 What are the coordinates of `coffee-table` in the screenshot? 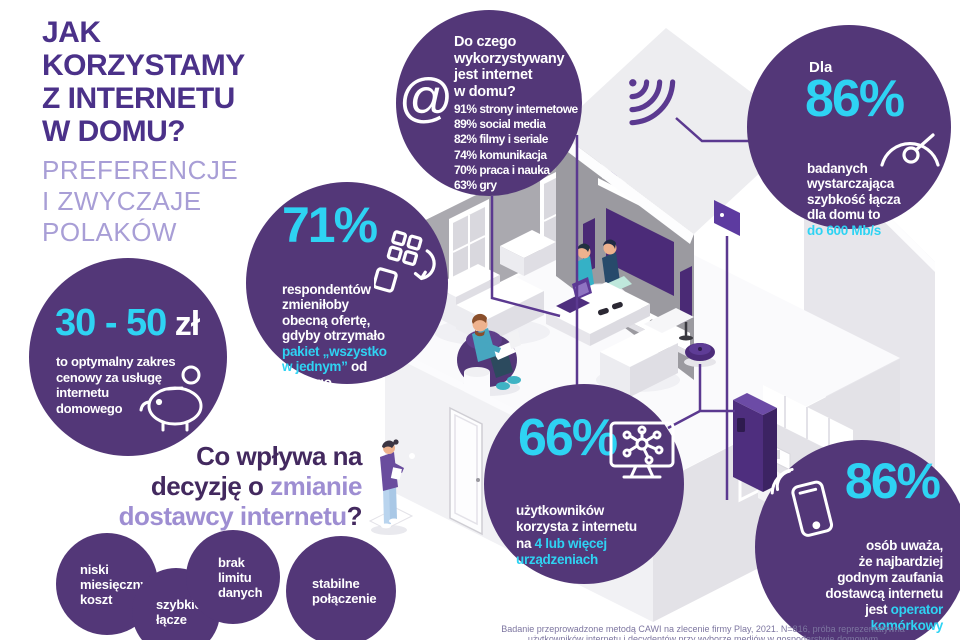 It's located at (598, 314).